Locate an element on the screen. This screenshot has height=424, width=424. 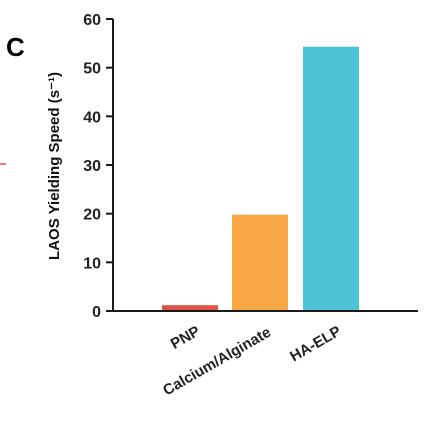
panel-label: C is located at coordinates (15, 47).